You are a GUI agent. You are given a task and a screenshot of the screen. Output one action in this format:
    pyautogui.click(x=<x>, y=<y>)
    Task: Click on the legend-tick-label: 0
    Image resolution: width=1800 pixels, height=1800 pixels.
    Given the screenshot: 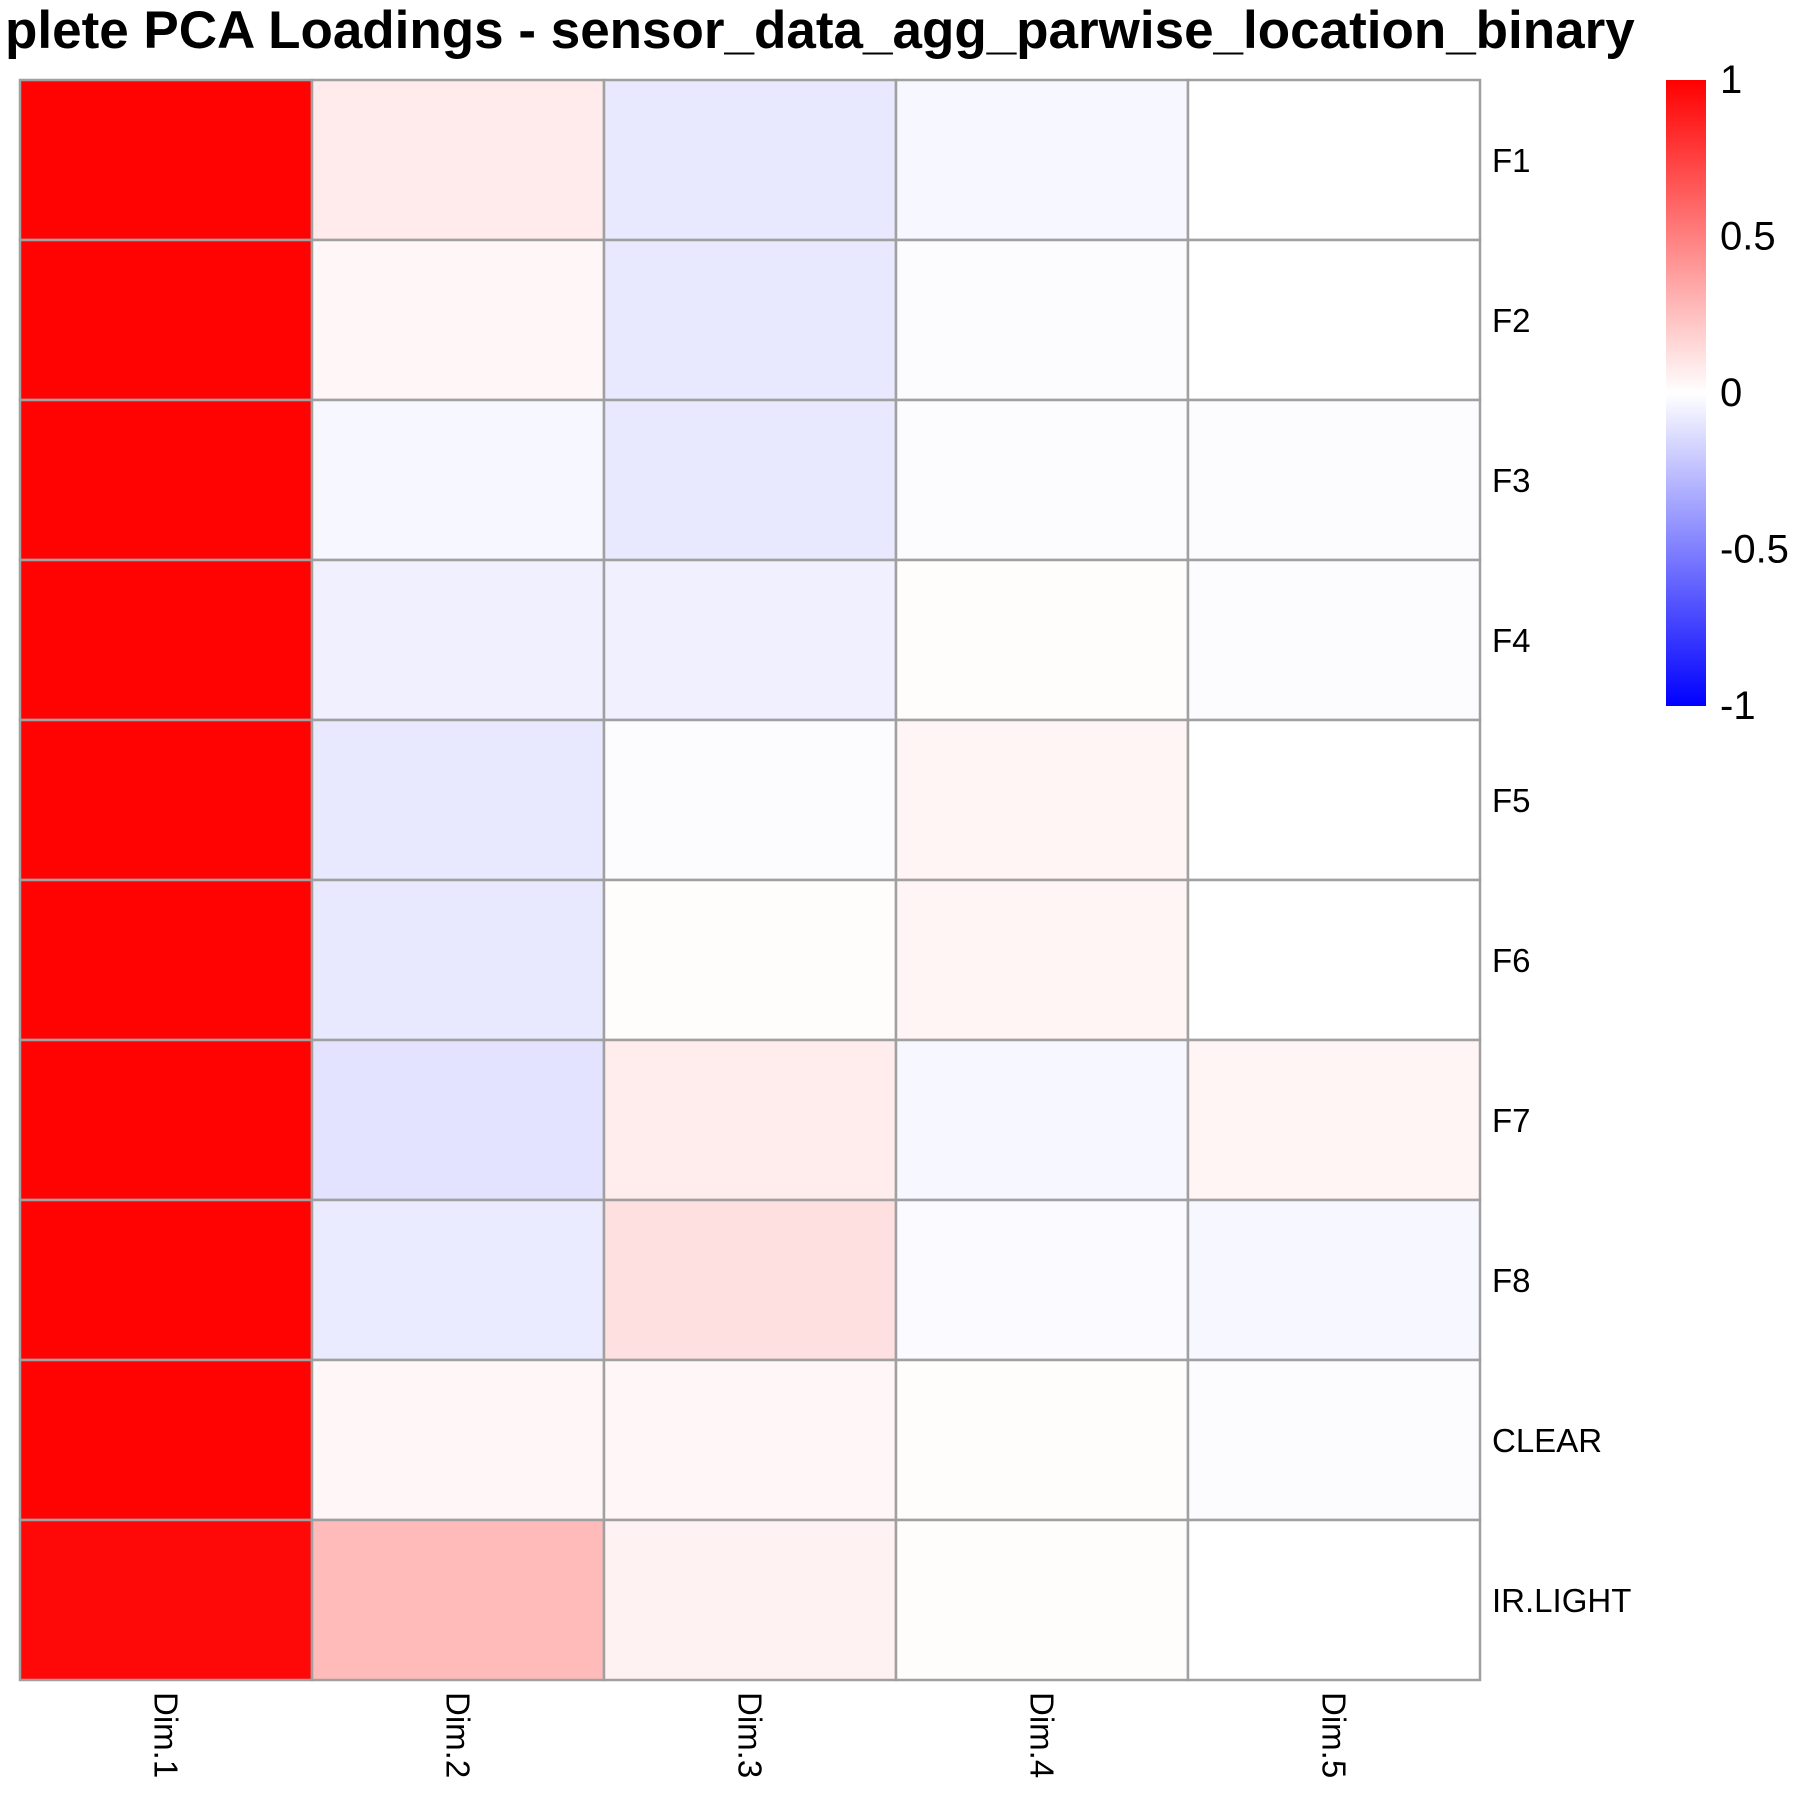 What is the action you would take?
    pyautogui.click(x=1731, y=393)
    